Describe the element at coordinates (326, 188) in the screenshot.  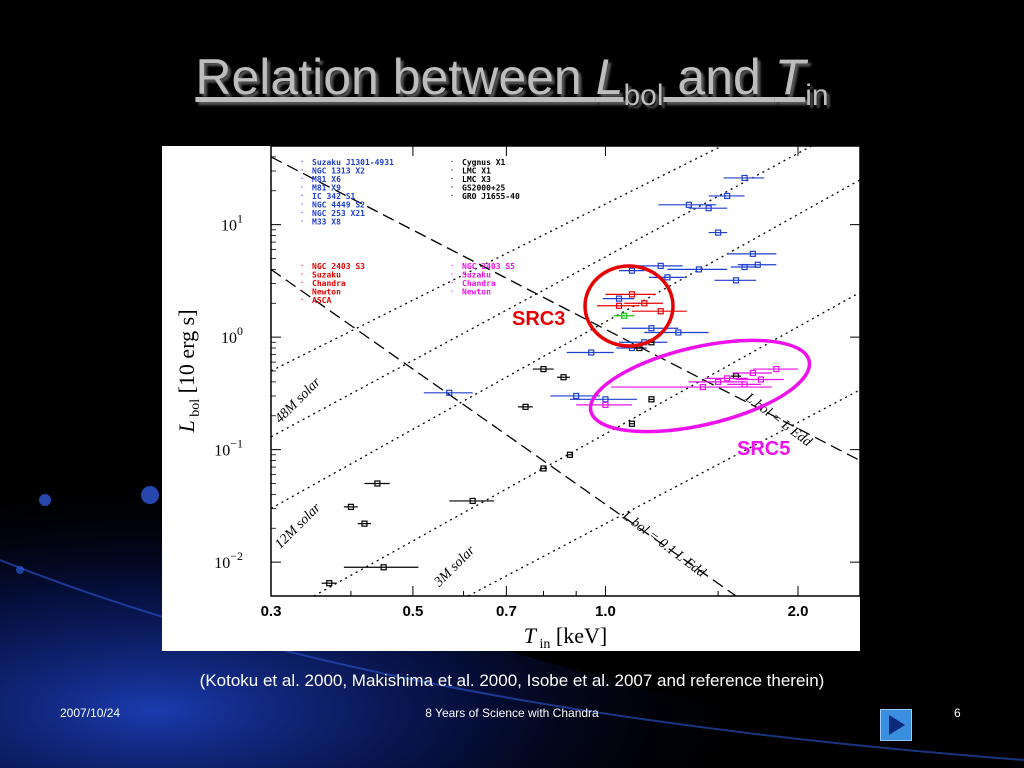
I see `legend-entry: M81 X9` at that location.